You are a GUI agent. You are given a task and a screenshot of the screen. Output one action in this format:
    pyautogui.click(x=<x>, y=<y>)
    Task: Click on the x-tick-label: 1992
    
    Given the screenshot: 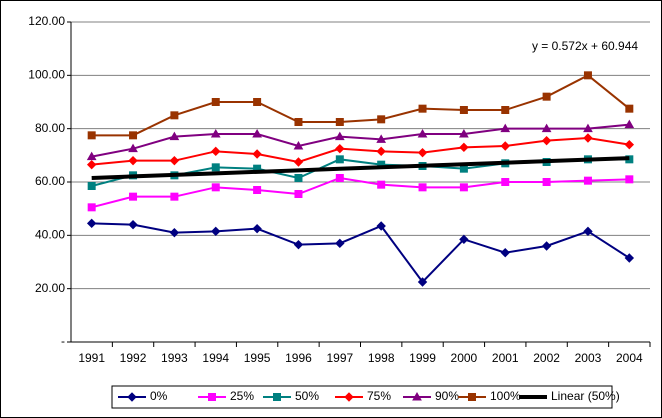 What is the action you would take?
    pyautogui.click(x=133, y=358)
    